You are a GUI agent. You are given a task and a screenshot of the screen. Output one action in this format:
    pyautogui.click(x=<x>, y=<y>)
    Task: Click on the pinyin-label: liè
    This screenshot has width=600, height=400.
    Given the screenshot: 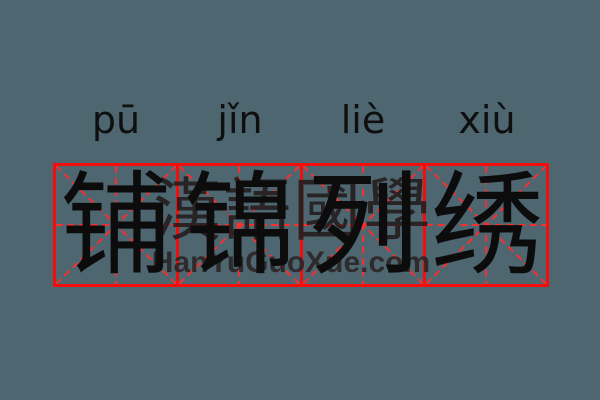 What is the action you would take?
    pyautogui.click(x=363, y=120)
    